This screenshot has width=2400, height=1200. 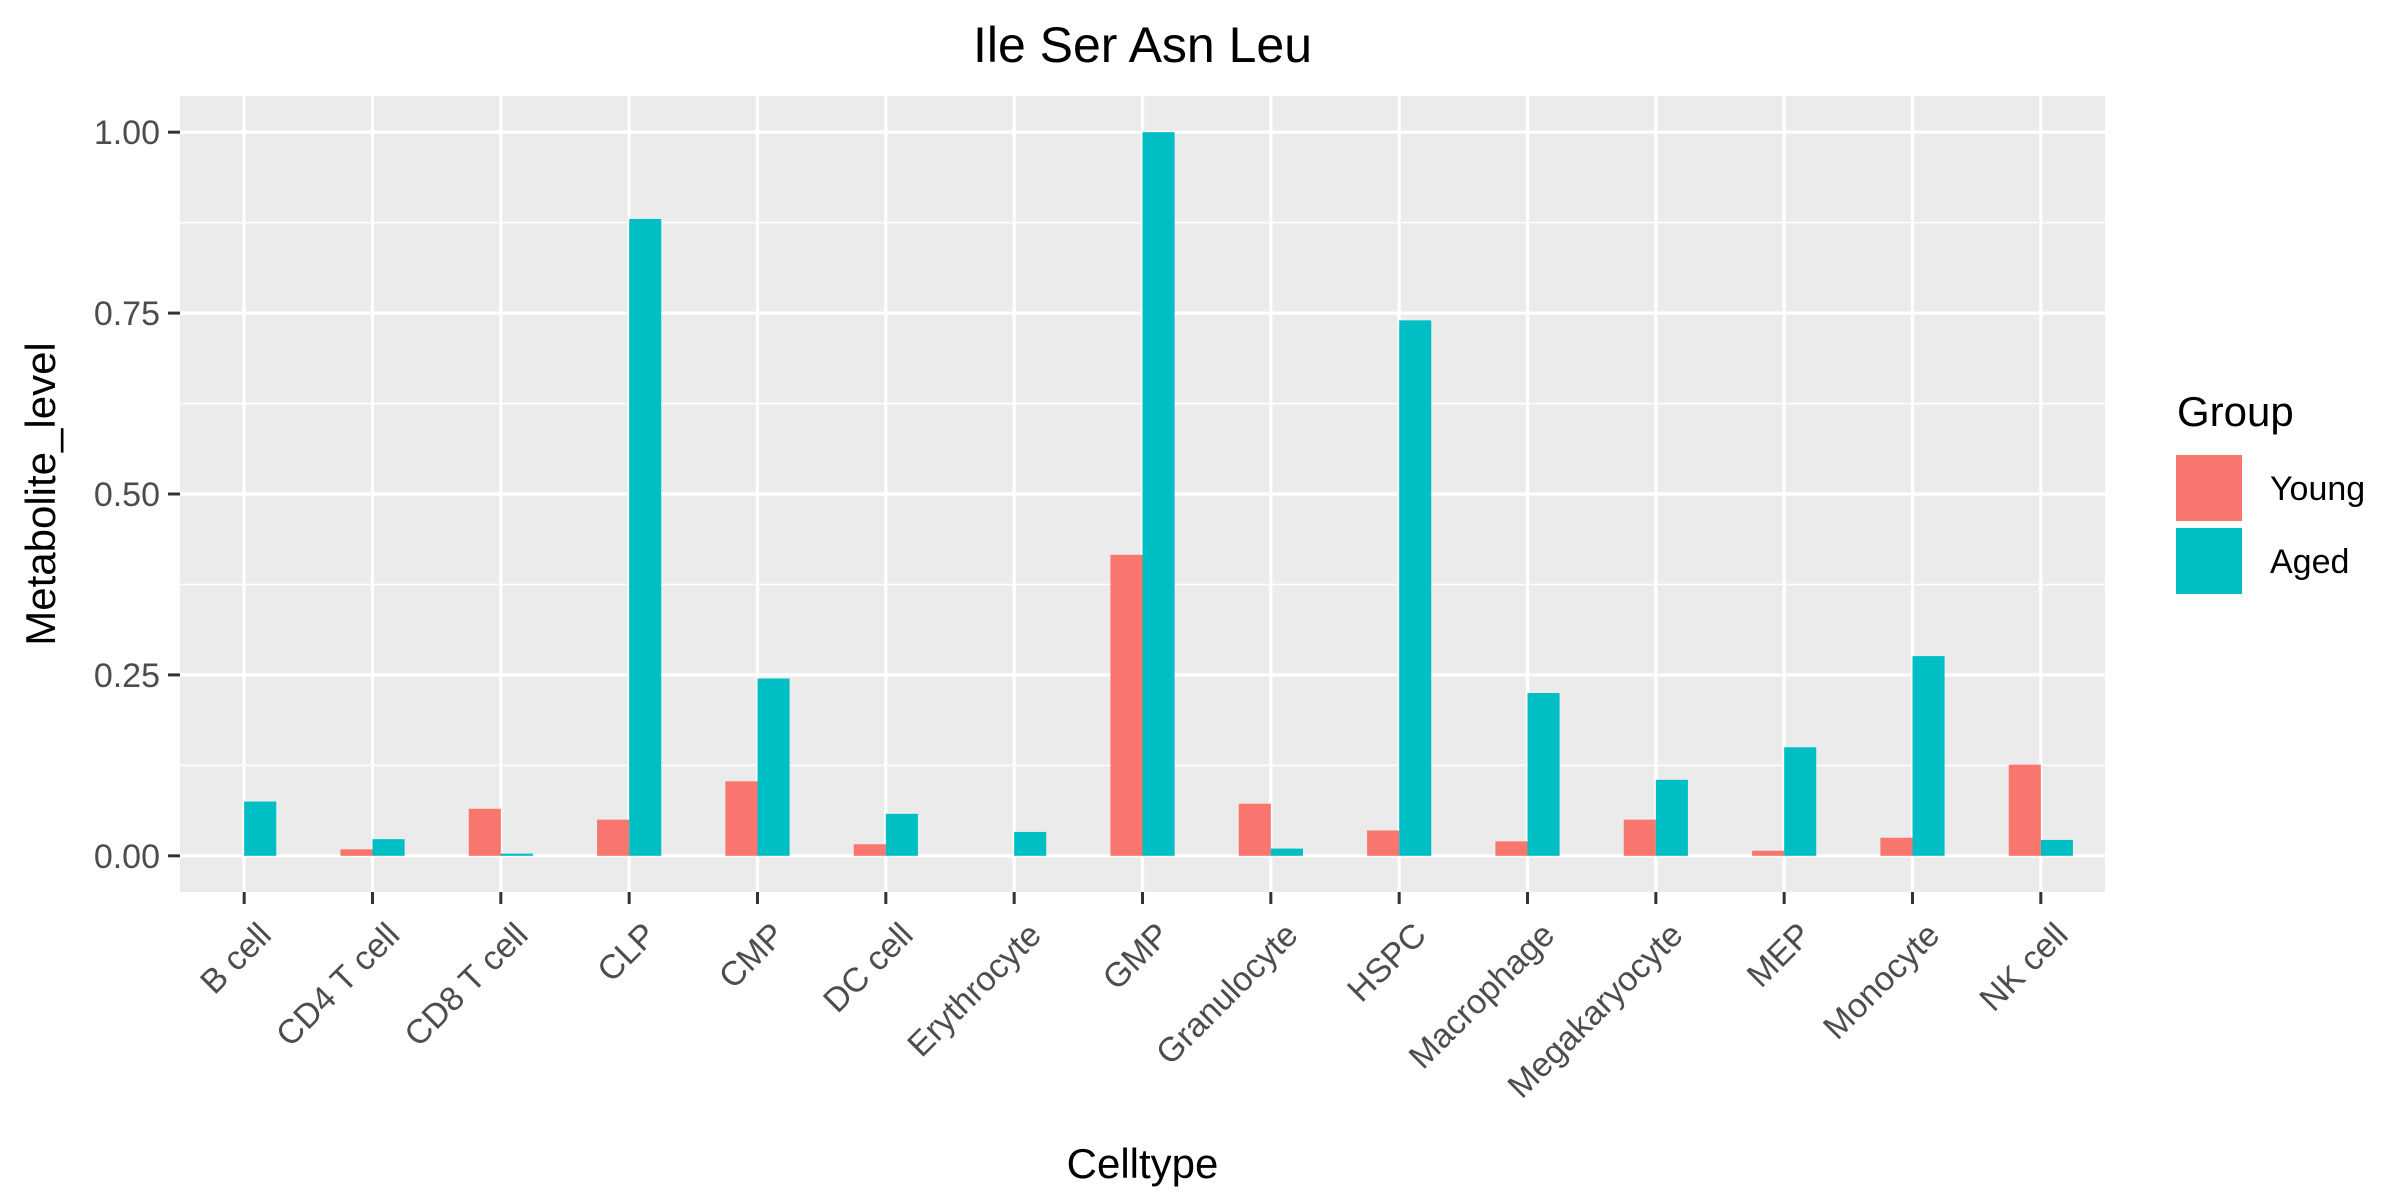 I want to click on legend-title: Group, so click(x=2235, y=411).